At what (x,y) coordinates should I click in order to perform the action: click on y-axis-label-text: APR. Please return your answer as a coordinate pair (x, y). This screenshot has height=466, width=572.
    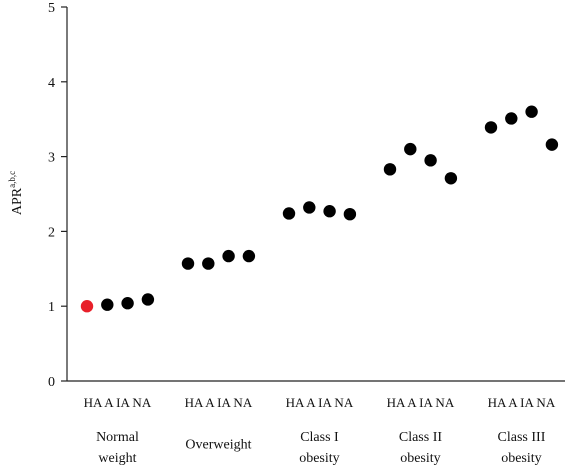
    Looking at the image, I should click on (17, 201).